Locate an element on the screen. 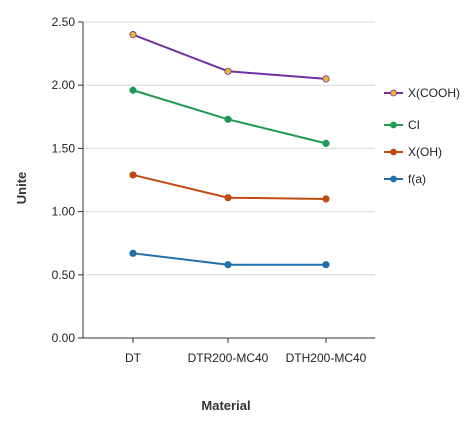 The image size is (467, 428). legend-item: X(COOH) is located at coordinates (422, 93).